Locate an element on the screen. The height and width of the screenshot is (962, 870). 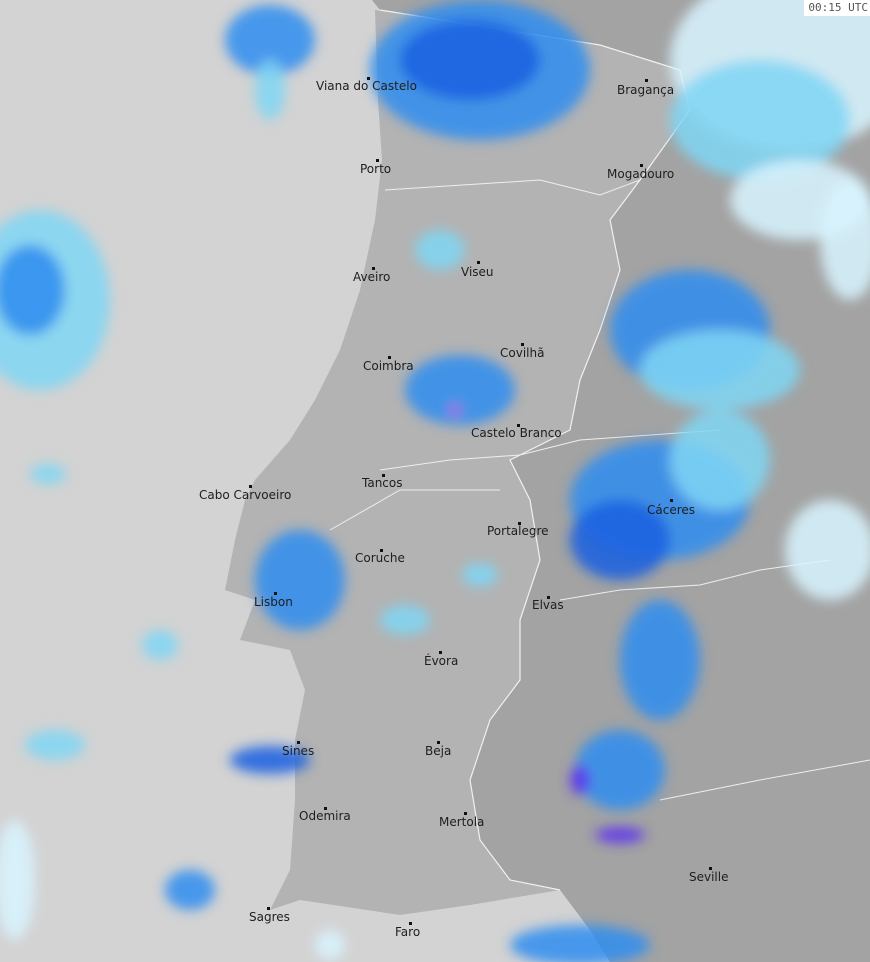
city-label: Faro is located at coordinates (408, 932).